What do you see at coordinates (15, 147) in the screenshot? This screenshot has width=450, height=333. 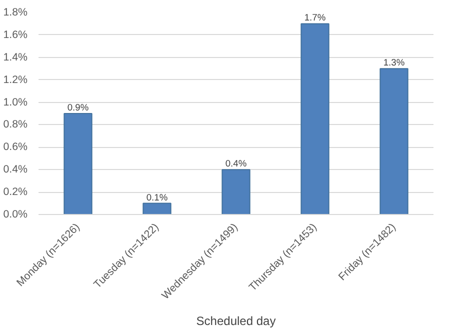 I see `y-tick-label: 0.6%` at bounding box center [15, 147].